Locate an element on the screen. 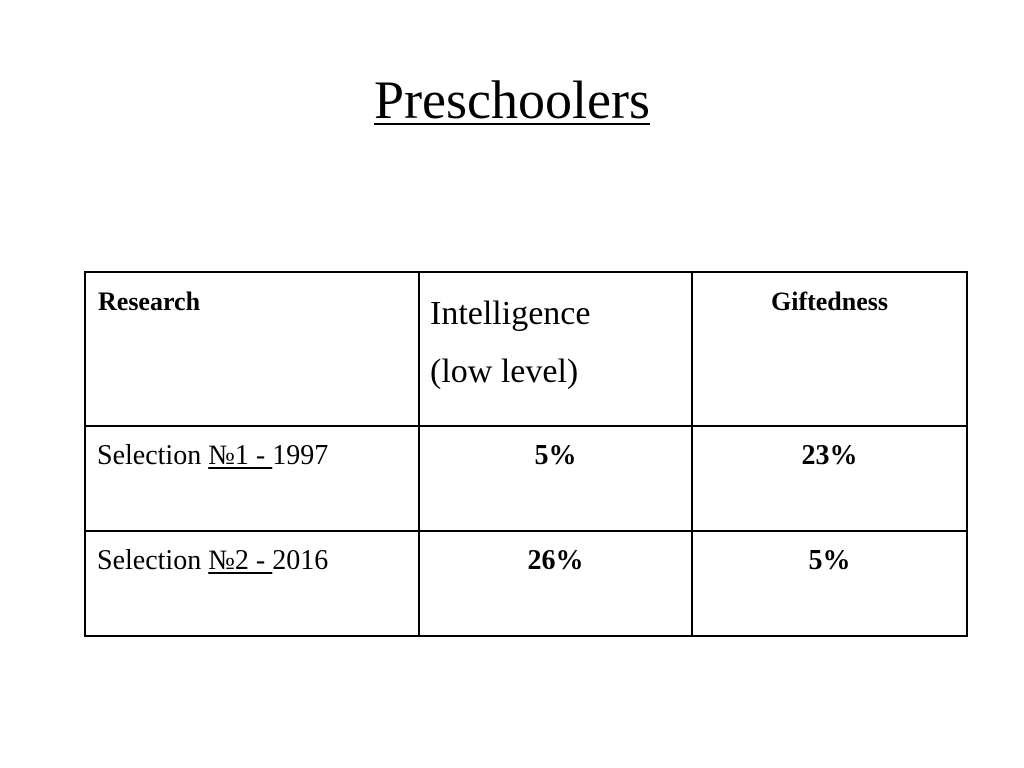  table-row: Selection №1 - 1997 5% 23% is located at coordinates (526, 478).